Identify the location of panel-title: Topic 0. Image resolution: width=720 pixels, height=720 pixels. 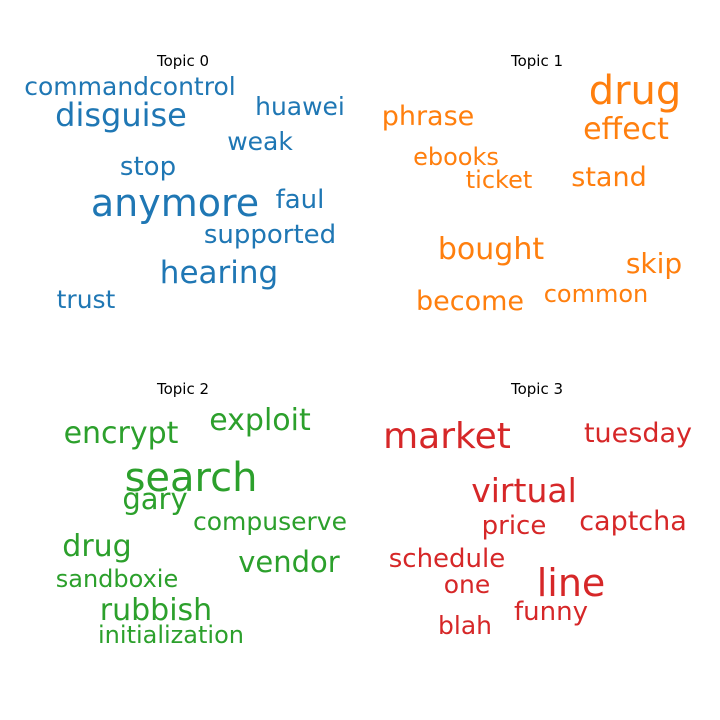
(182, 61).